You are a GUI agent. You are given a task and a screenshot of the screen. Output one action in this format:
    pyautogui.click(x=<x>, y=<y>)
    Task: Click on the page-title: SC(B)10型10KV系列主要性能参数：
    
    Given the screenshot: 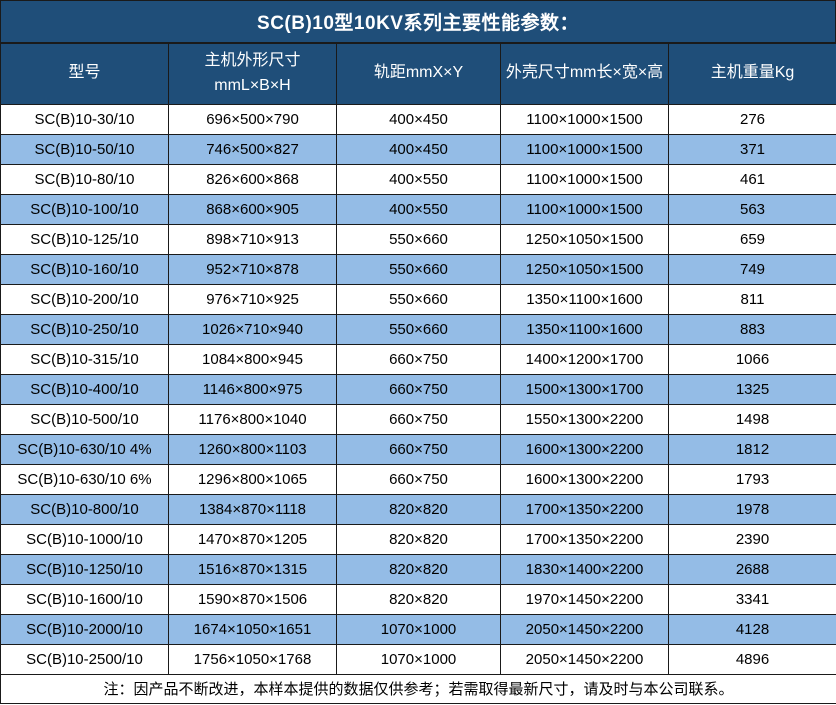 What is the action you would take?
    pyautogui.click(x=418, y=21)
    